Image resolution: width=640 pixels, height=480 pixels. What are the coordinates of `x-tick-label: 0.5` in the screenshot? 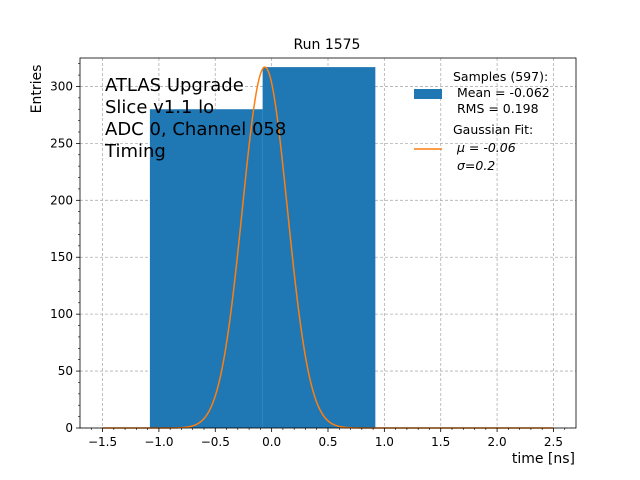 It's located at (327, 442).